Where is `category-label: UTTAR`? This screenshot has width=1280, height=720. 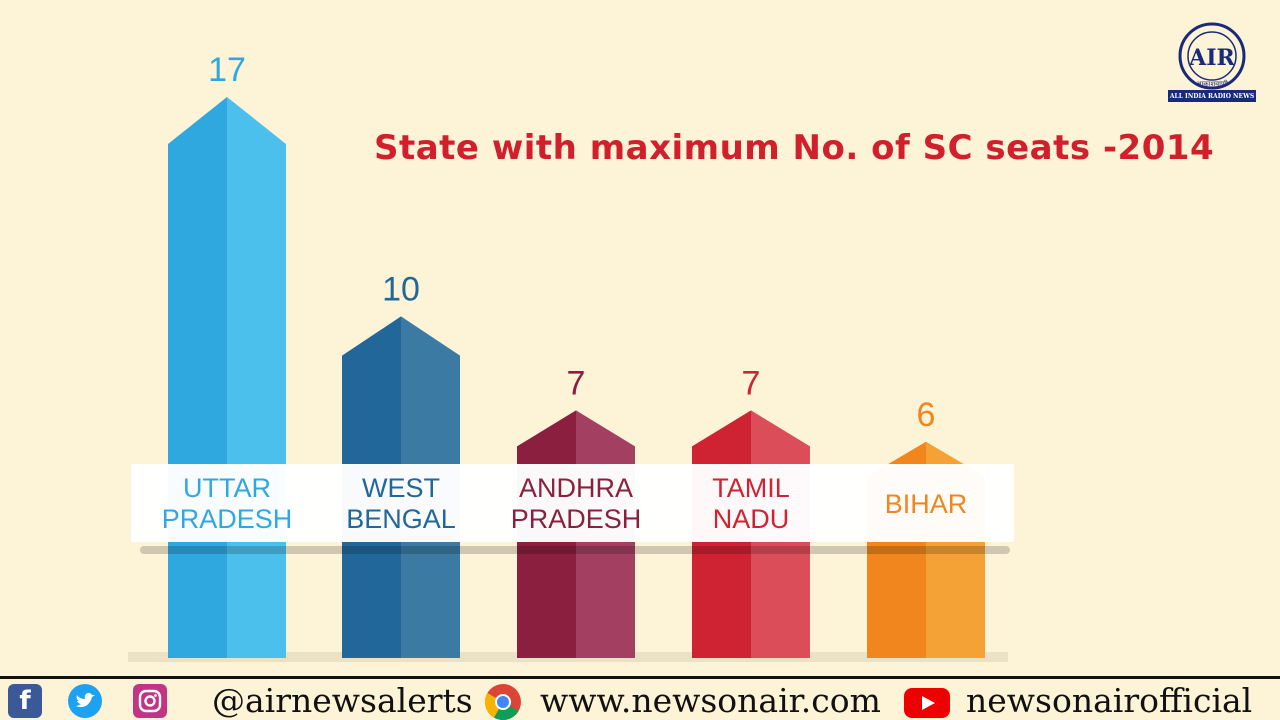 category-label: UTTAR is located at coordinates (227, 488).